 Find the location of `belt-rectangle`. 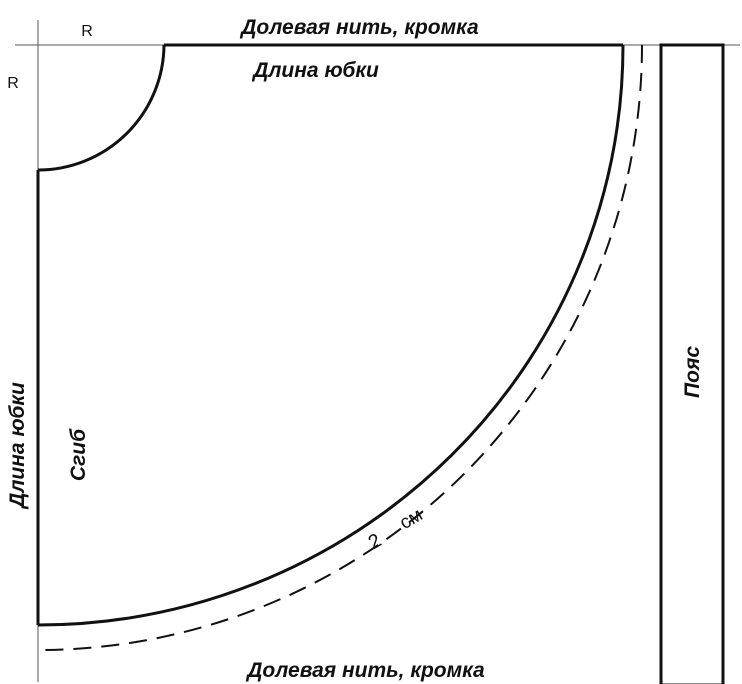

belt-rectangle is located at coordinates (692, 363).